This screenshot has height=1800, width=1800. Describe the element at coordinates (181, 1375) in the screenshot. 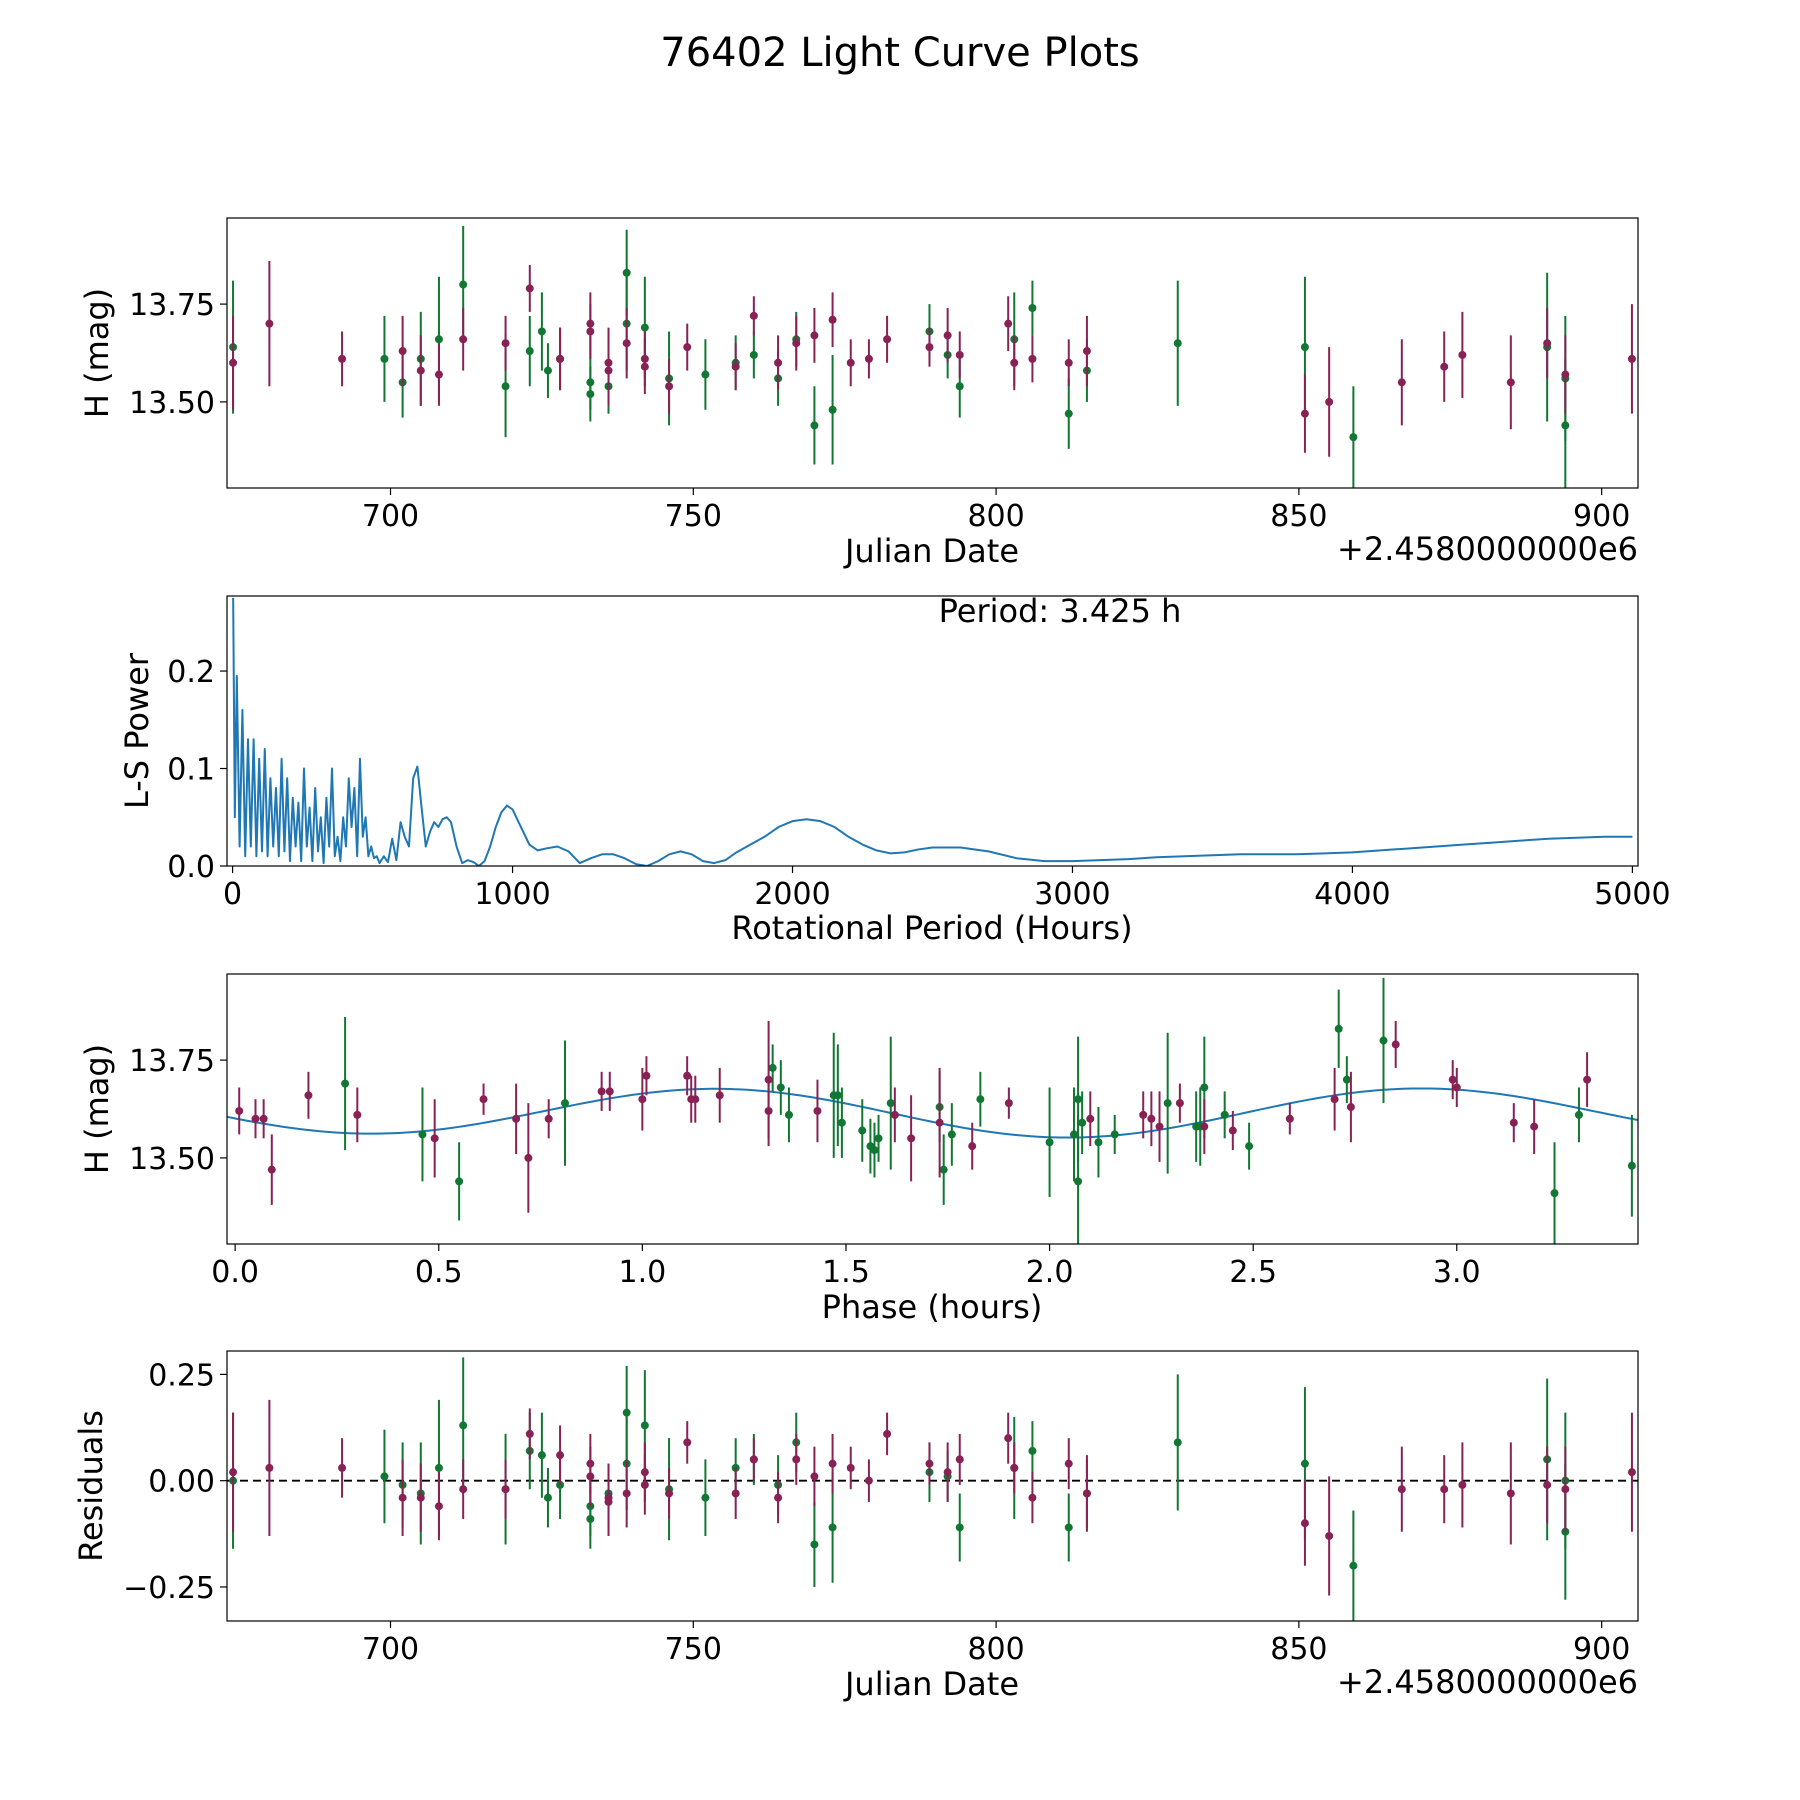

I see `y-tick-label: 0.25` at that location.